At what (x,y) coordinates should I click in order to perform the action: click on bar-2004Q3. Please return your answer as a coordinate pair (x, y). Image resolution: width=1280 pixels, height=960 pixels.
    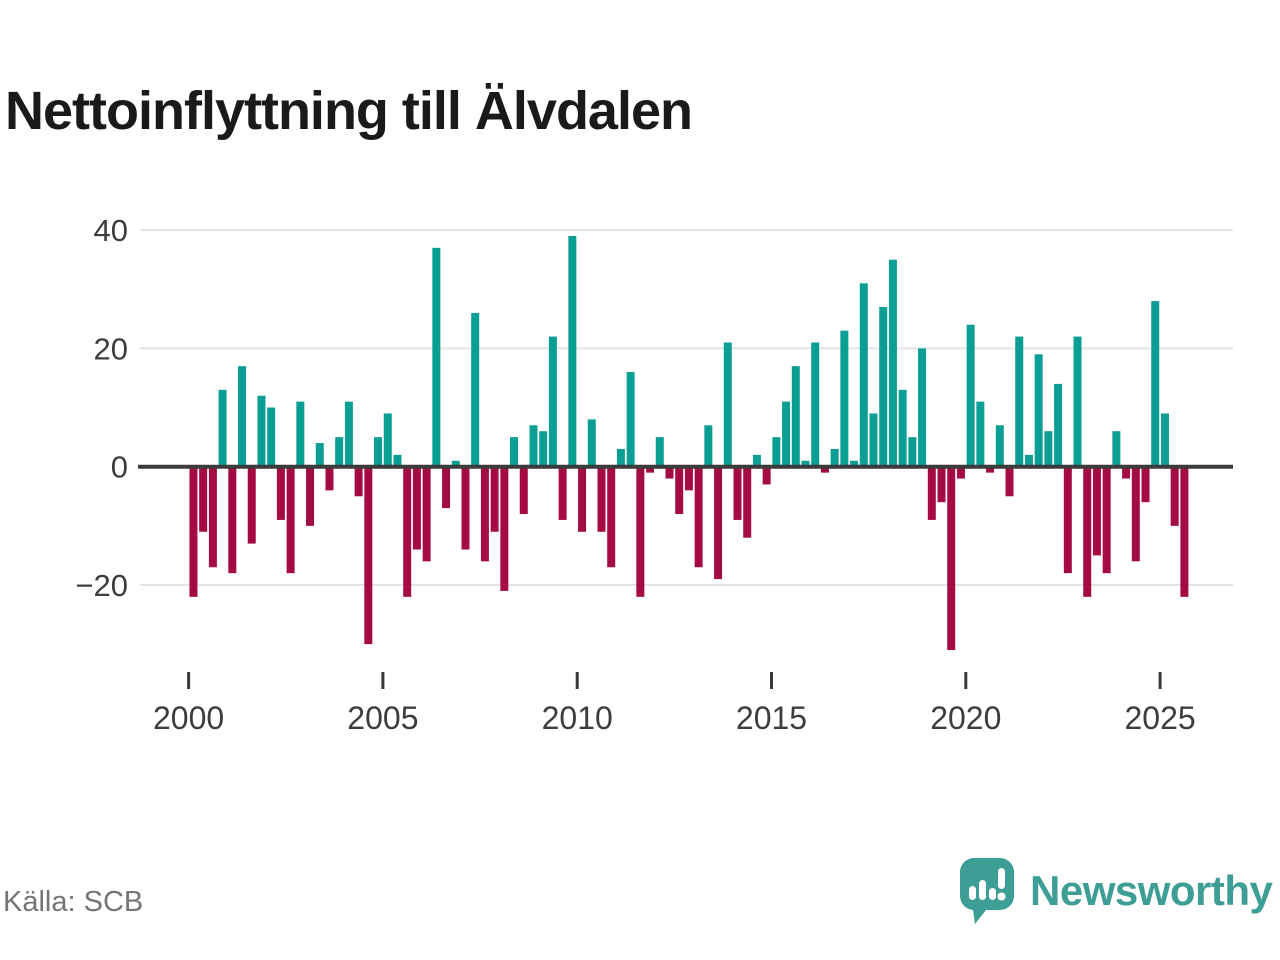
    Looking at the image, I should click on (368, 555).